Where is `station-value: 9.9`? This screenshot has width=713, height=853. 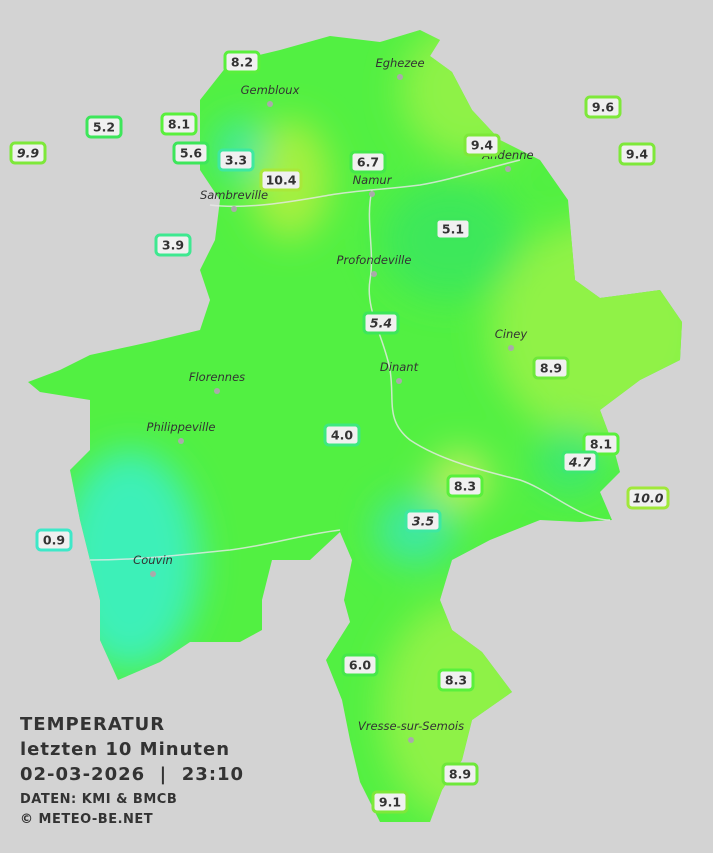 station-value: 9.9 is located at coordinates (28, 153).